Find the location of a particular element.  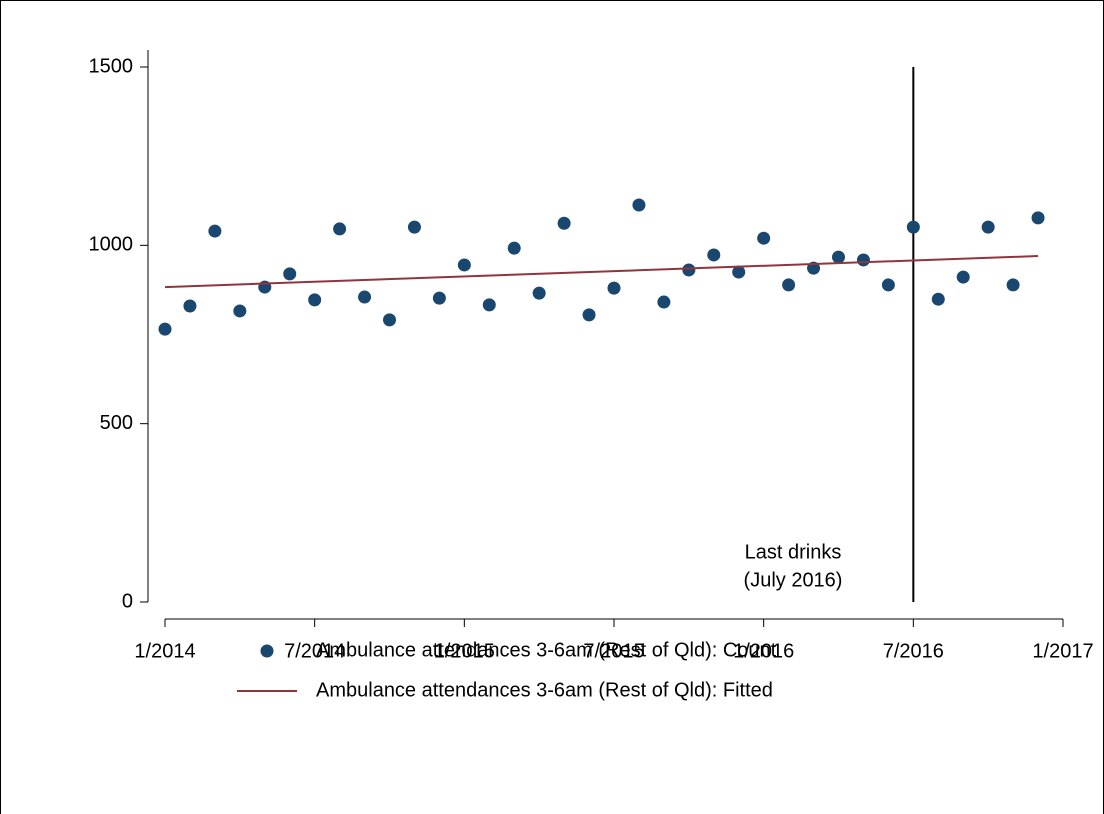

y-tick-label: 1000 is located at coordinates (111, 245).